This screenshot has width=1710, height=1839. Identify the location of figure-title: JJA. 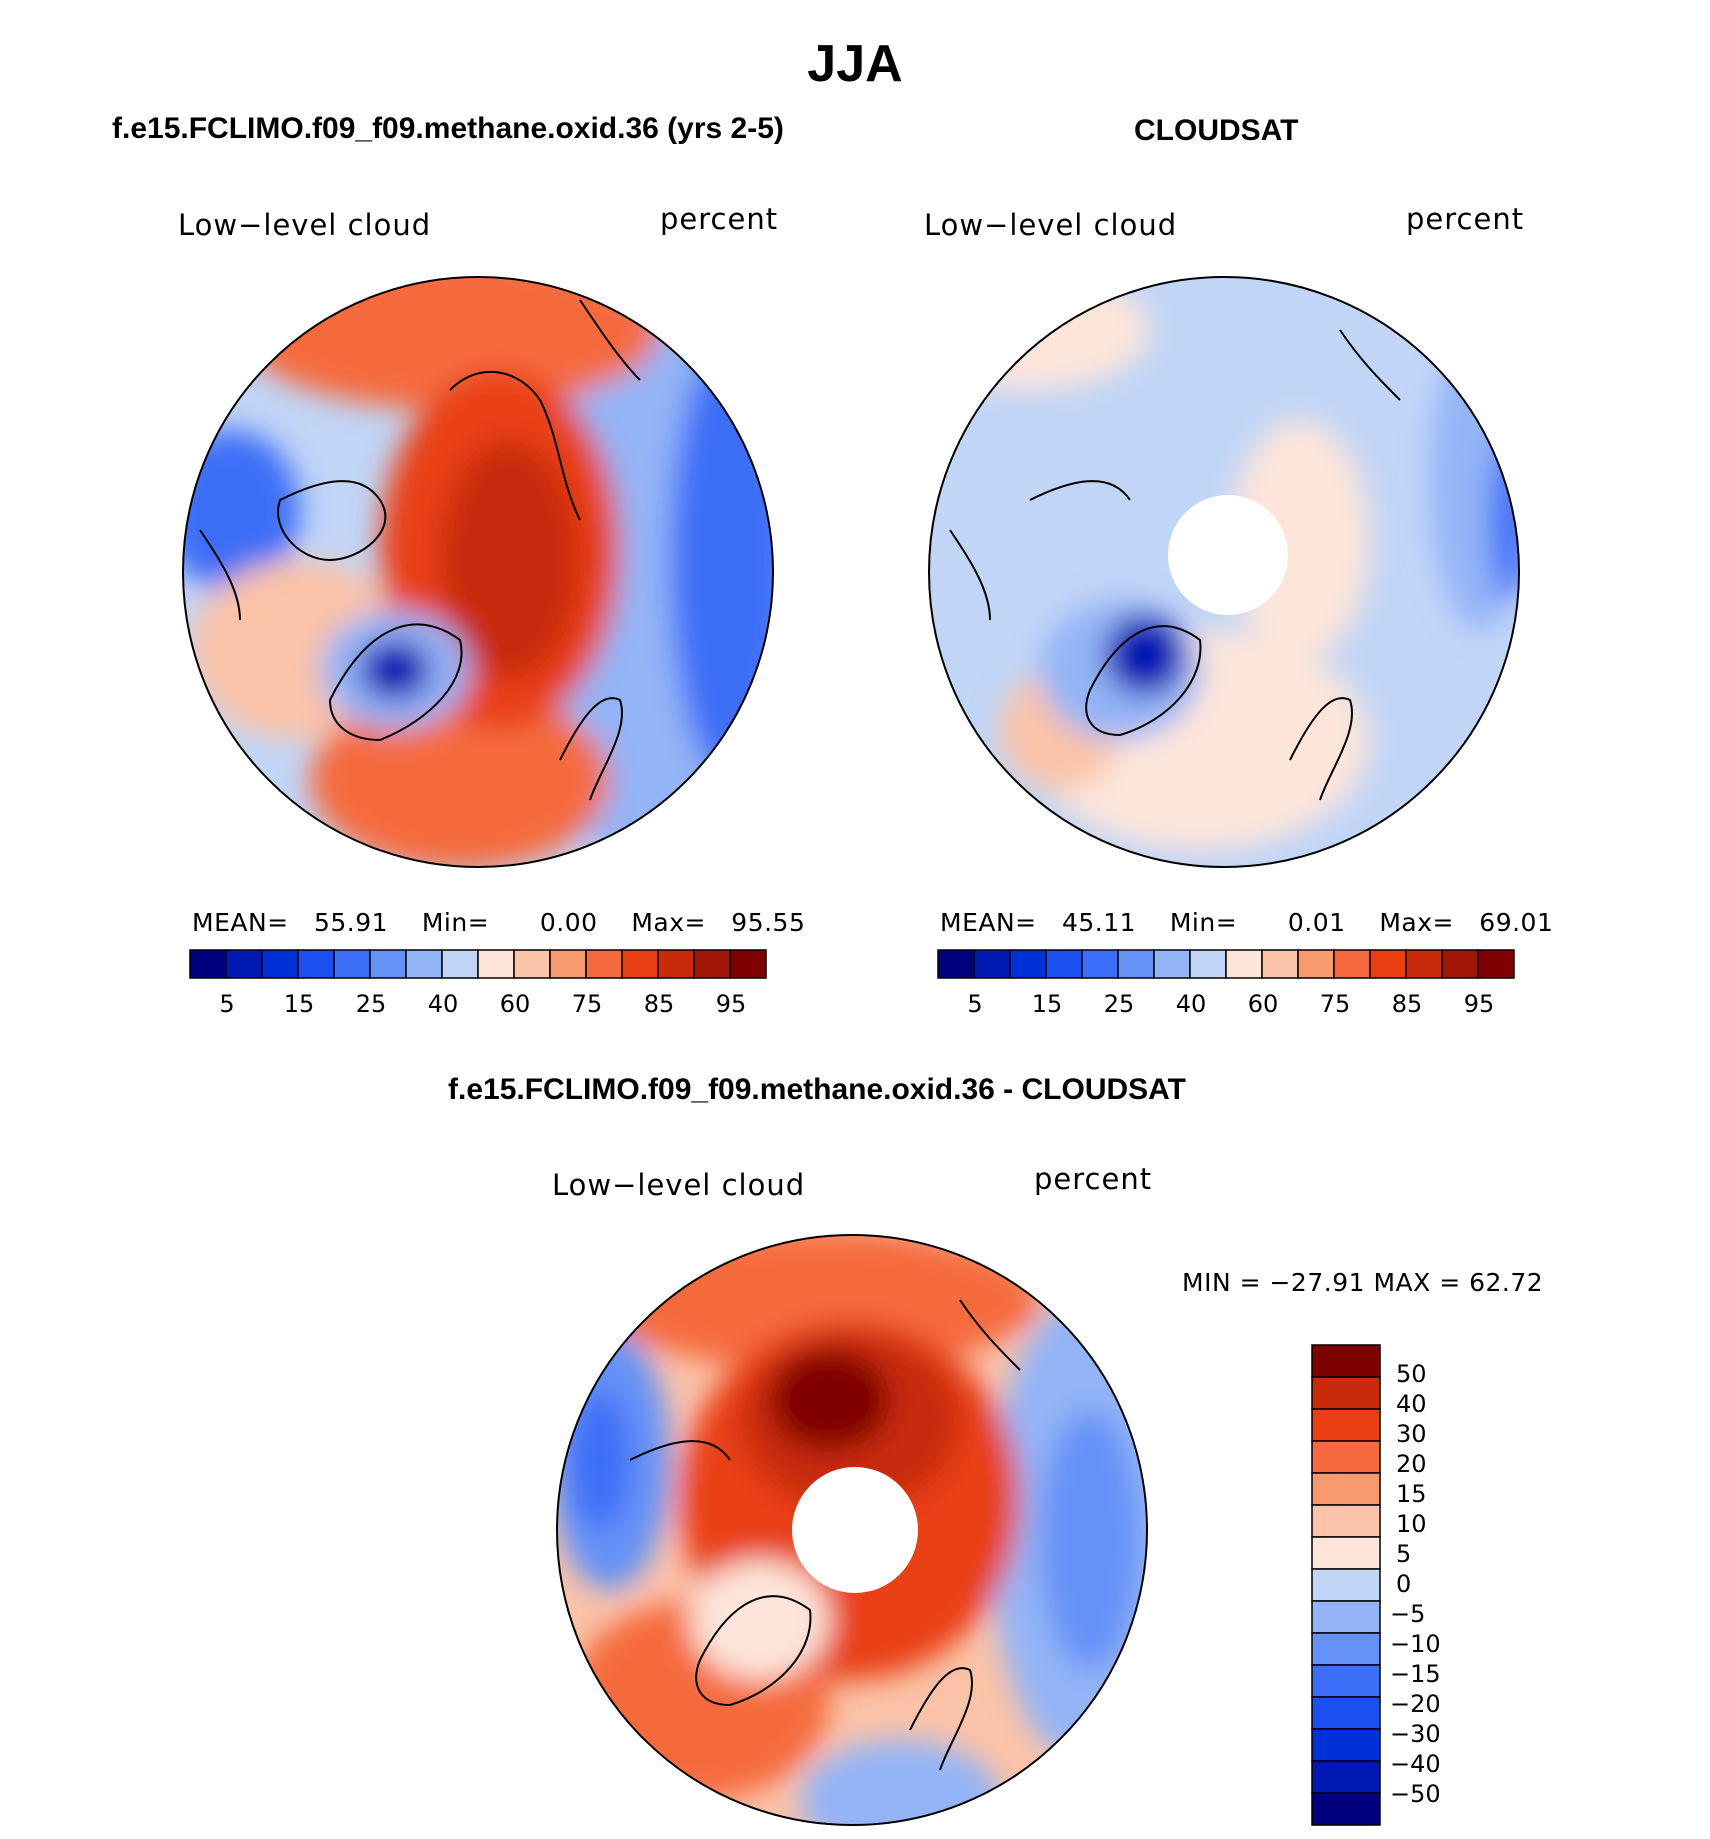
(855, 64).